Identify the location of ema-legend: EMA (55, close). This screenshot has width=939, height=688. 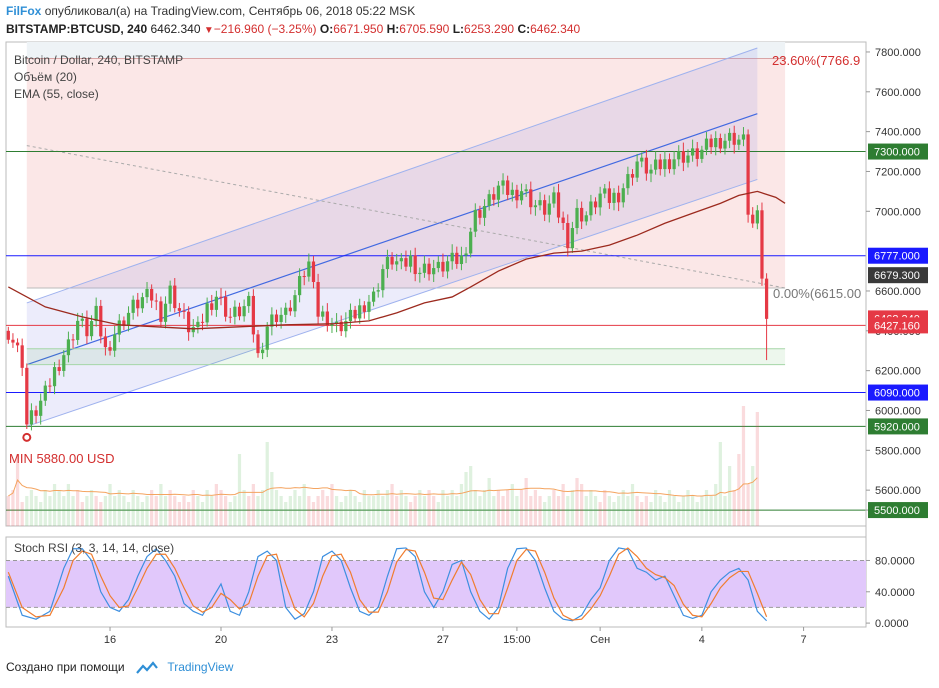
(56, 94).